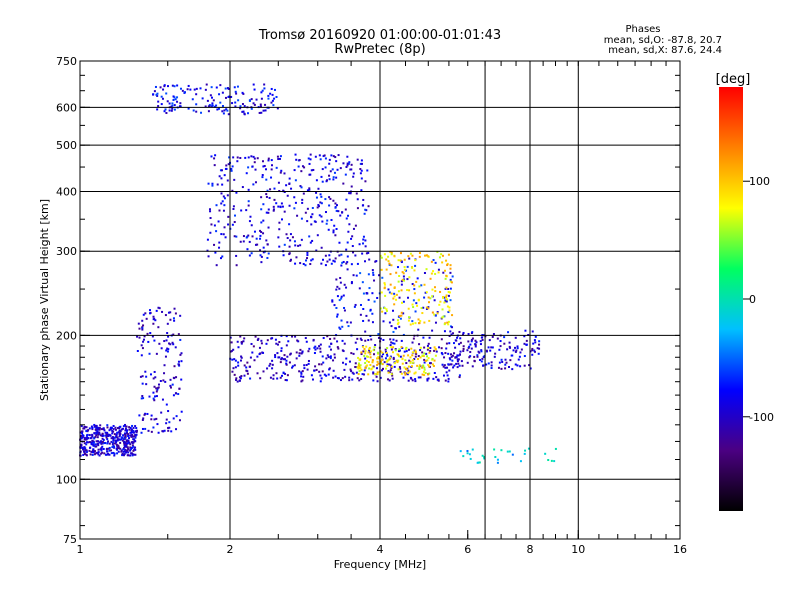 The width and height of the screenshot is (800, 600). What do you see at coordinates (66, 335) in the screenshot?
I see `y-tick-label: 200` at bounding box center [66, 335].